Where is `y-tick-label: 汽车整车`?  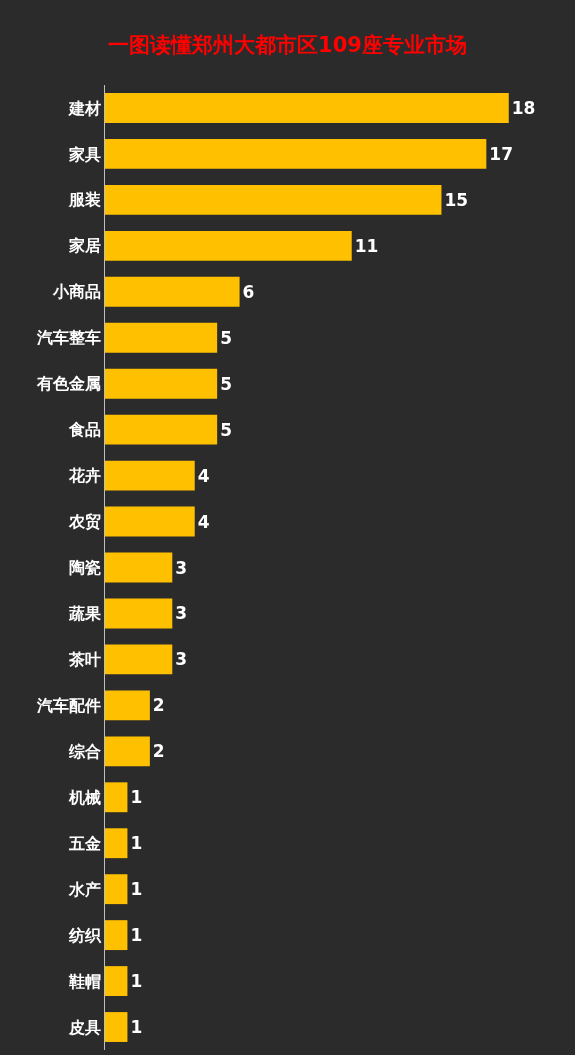 y-tick-label: 汽车整车 is located at coordinates (68, 338).